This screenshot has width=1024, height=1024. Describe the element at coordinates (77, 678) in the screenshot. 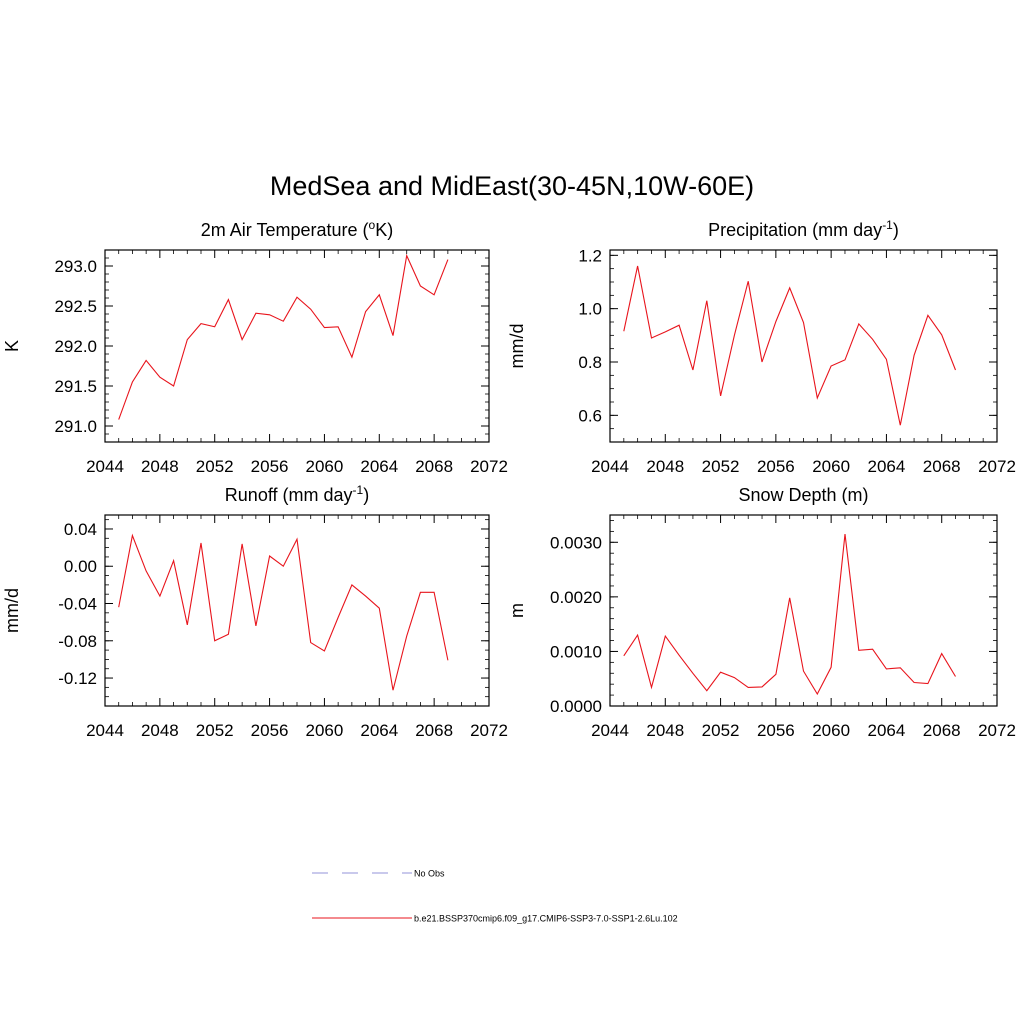

I see `y-tick-label: -0.12` at that location.